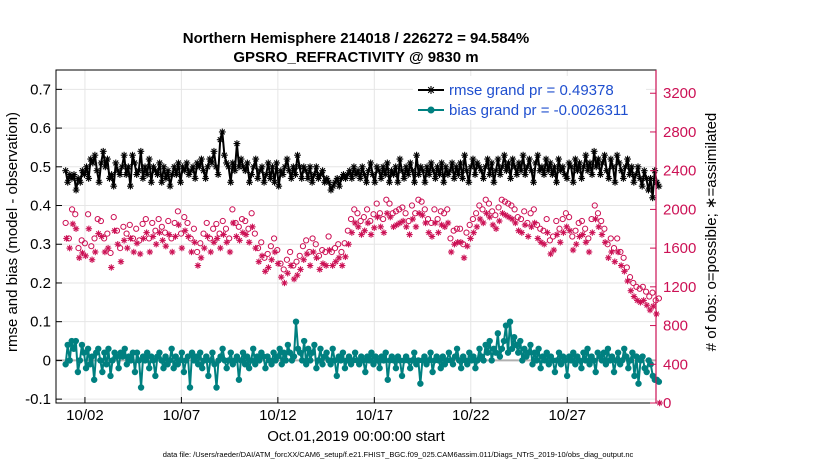 The width and height of the screenshot is (830, 475). Describe the element at coordinates (538, 110) in the screenshot. I see `legend-bias-label: bias grand pr = -0.0026311` at that location.